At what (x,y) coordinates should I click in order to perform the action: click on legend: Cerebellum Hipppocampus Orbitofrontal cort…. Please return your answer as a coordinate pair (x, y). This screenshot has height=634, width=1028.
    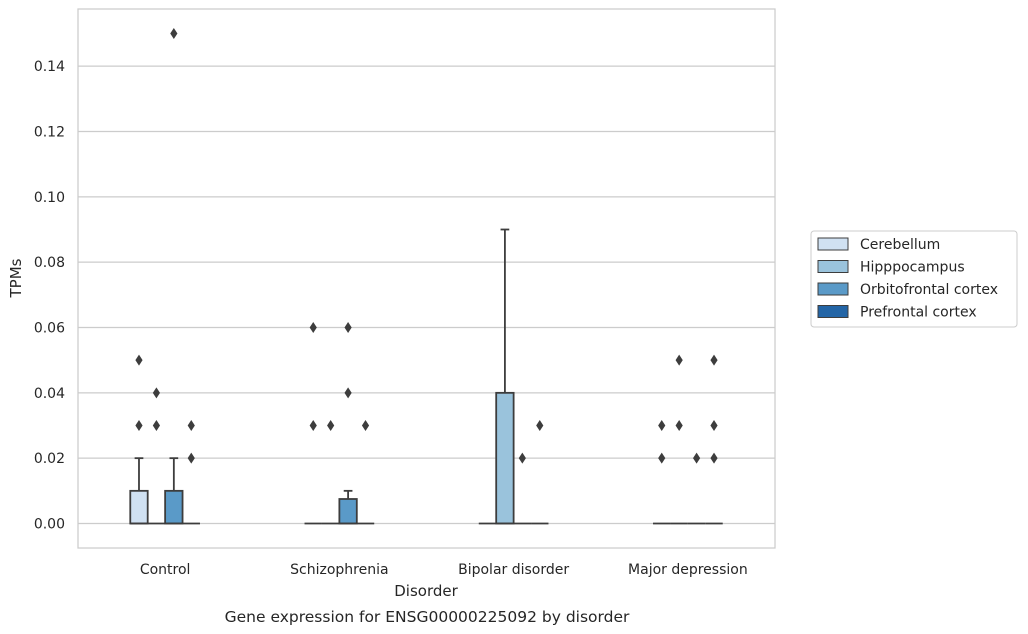
    Looking at the image, I should click on (914, 279).